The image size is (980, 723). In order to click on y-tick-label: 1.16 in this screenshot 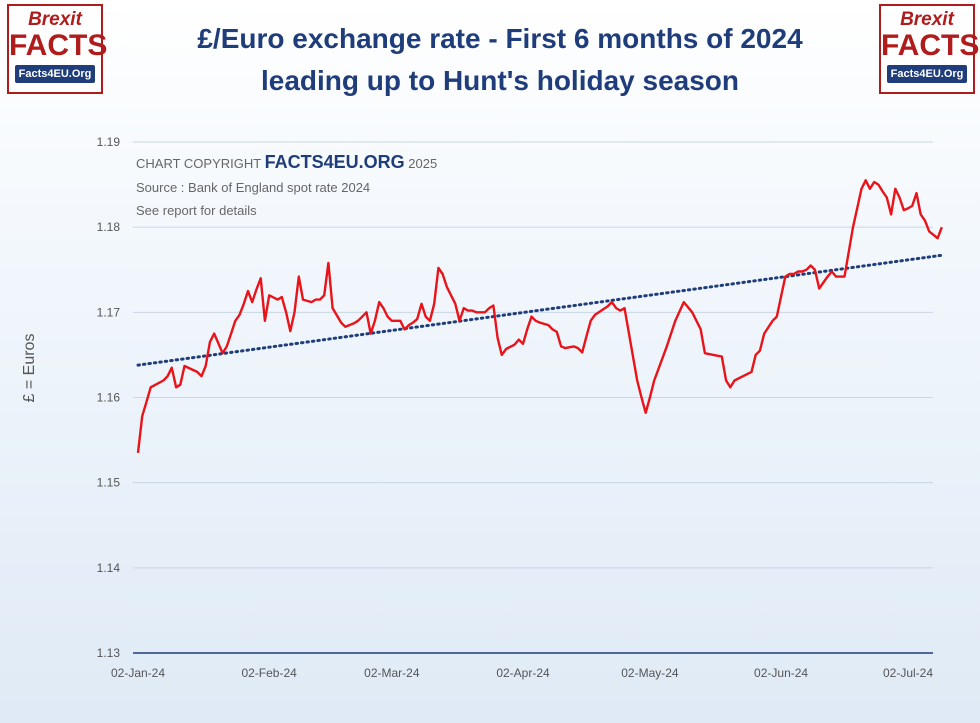, I will do `click(109, 398)`.